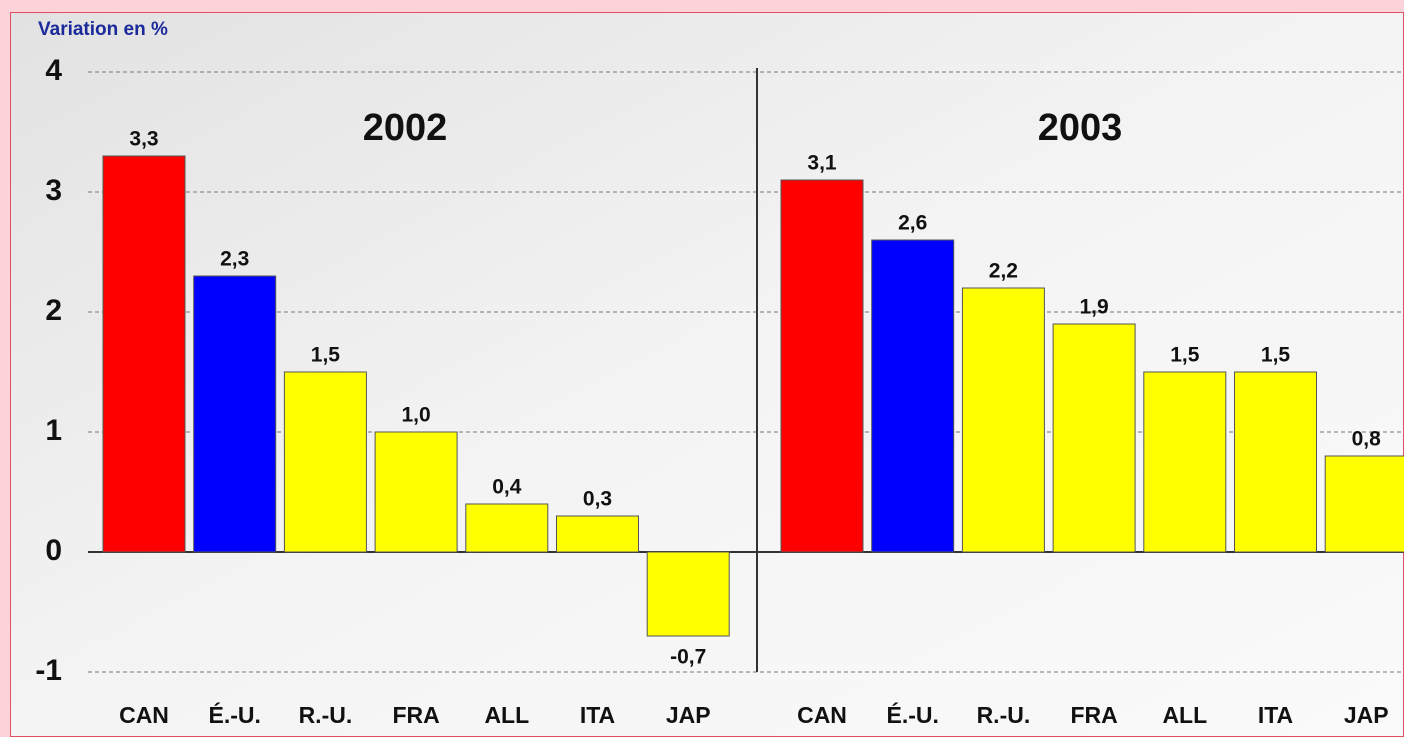 This screenshot has width=1404, height=737. Describe the element at coordinates (822, 163) in the screenshot. I see `value-label: 3,1` at that location.